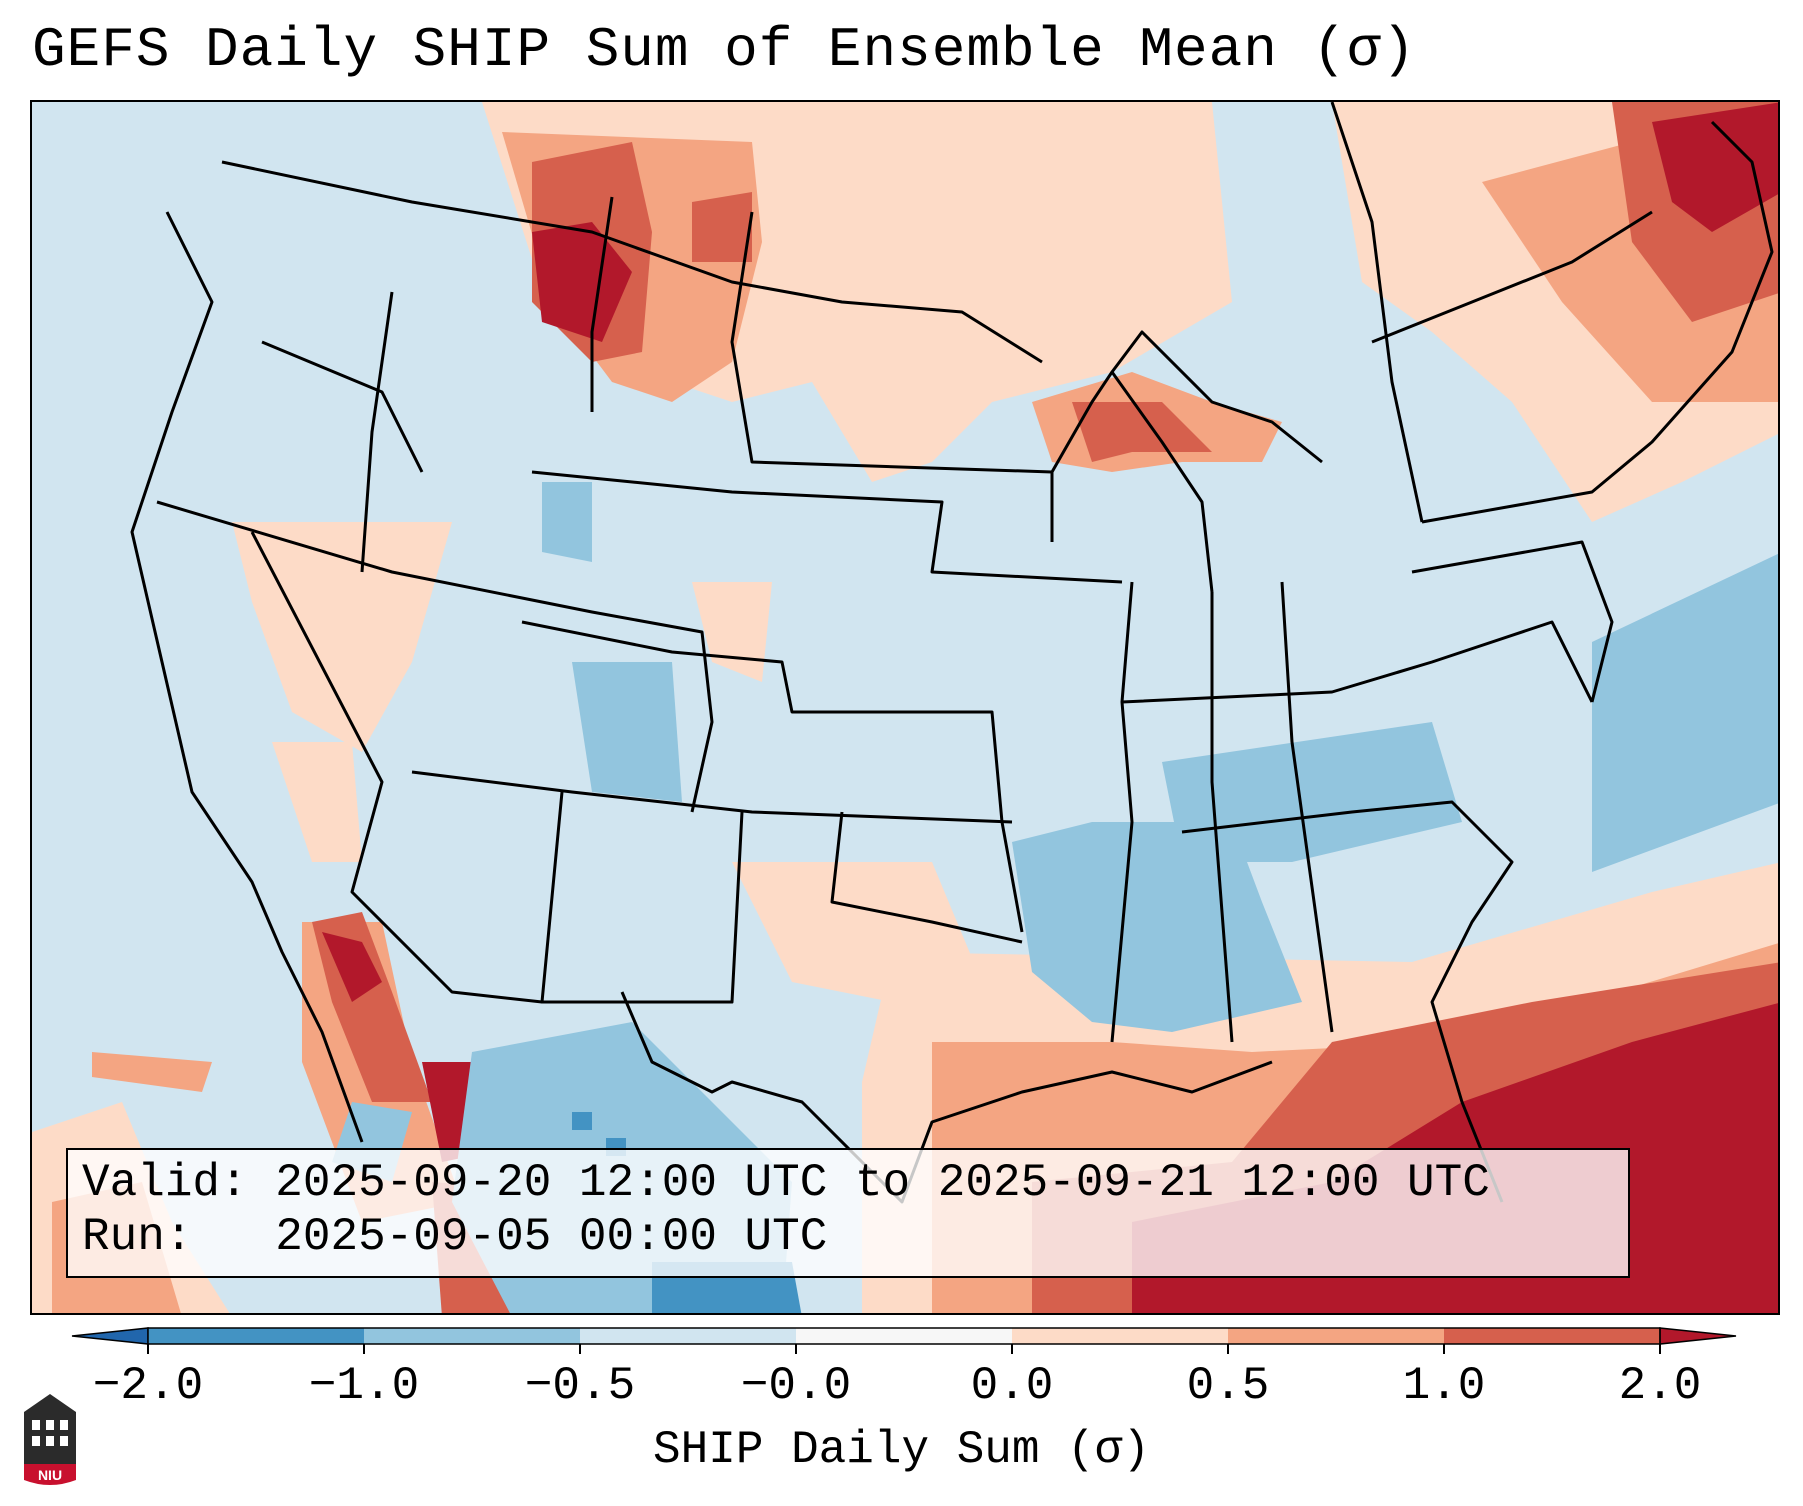 This screenshot has width=1803, height=1506. Describe the element at coordinates (110, 1336) in the screenshot. I see `colorbar-extend-low` at that location.